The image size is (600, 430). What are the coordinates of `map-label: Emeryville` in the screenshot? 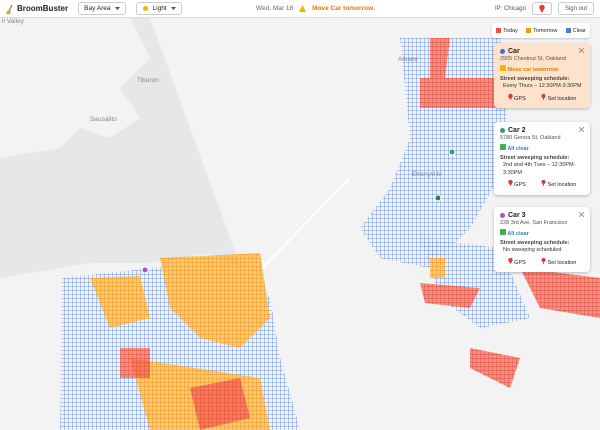 It's located at (427, 174).